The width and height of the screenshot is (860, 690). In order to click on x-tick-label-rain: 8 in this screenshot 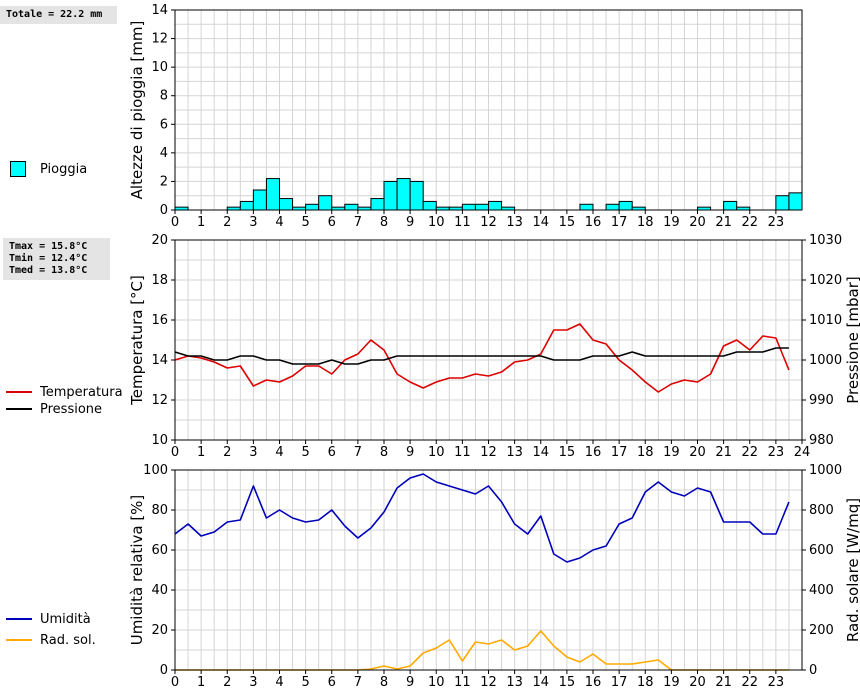, I will do `click(384, 222)`.